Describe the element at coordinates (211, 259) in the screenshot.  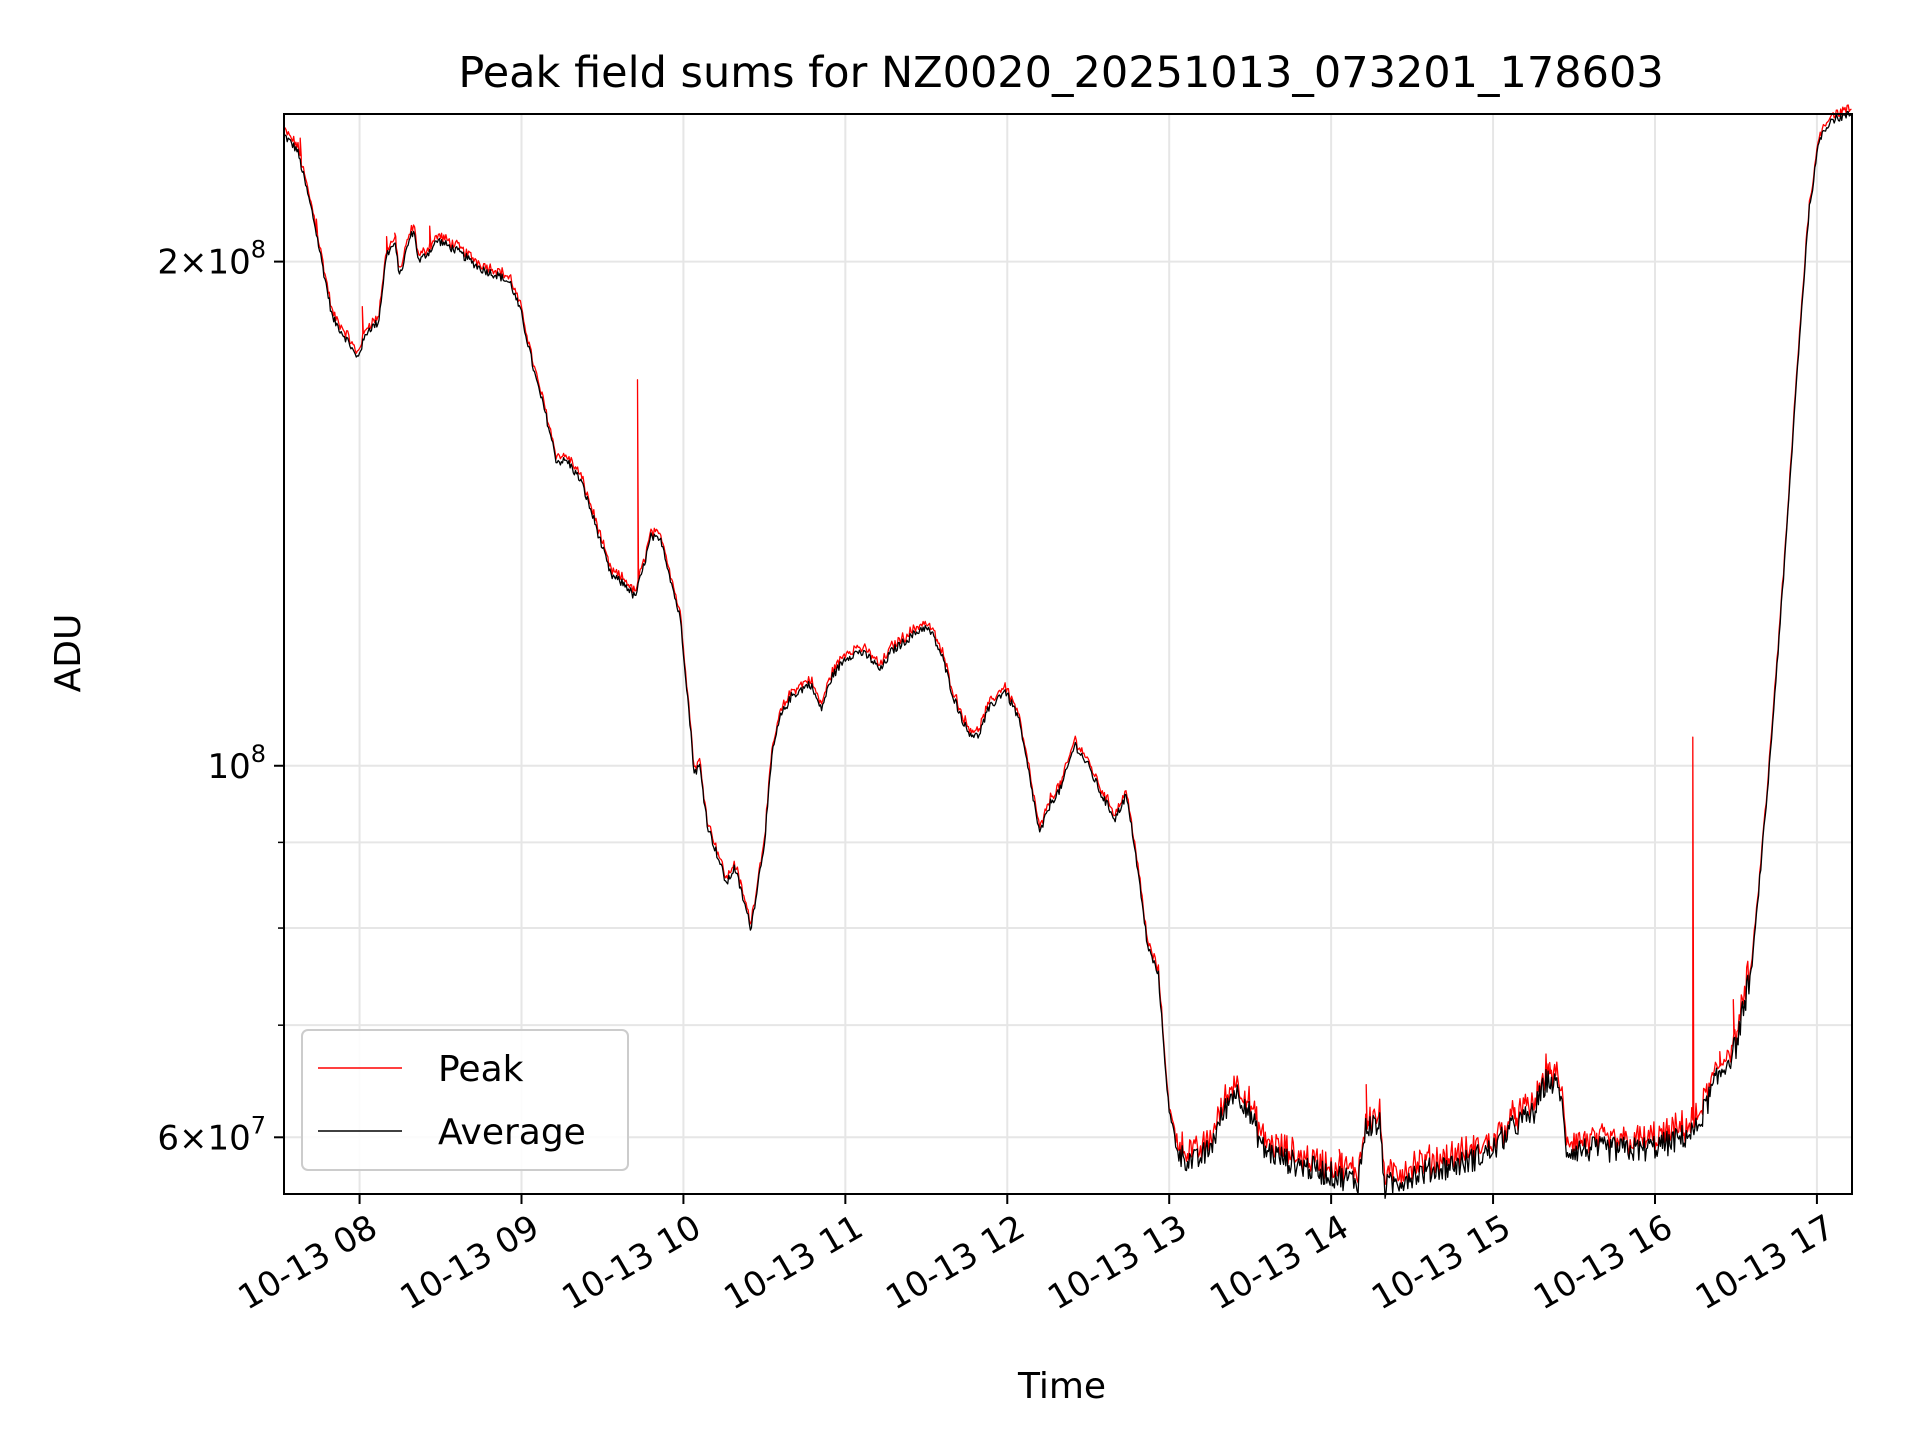
I see `y-tick-label: 2×108` at that location.